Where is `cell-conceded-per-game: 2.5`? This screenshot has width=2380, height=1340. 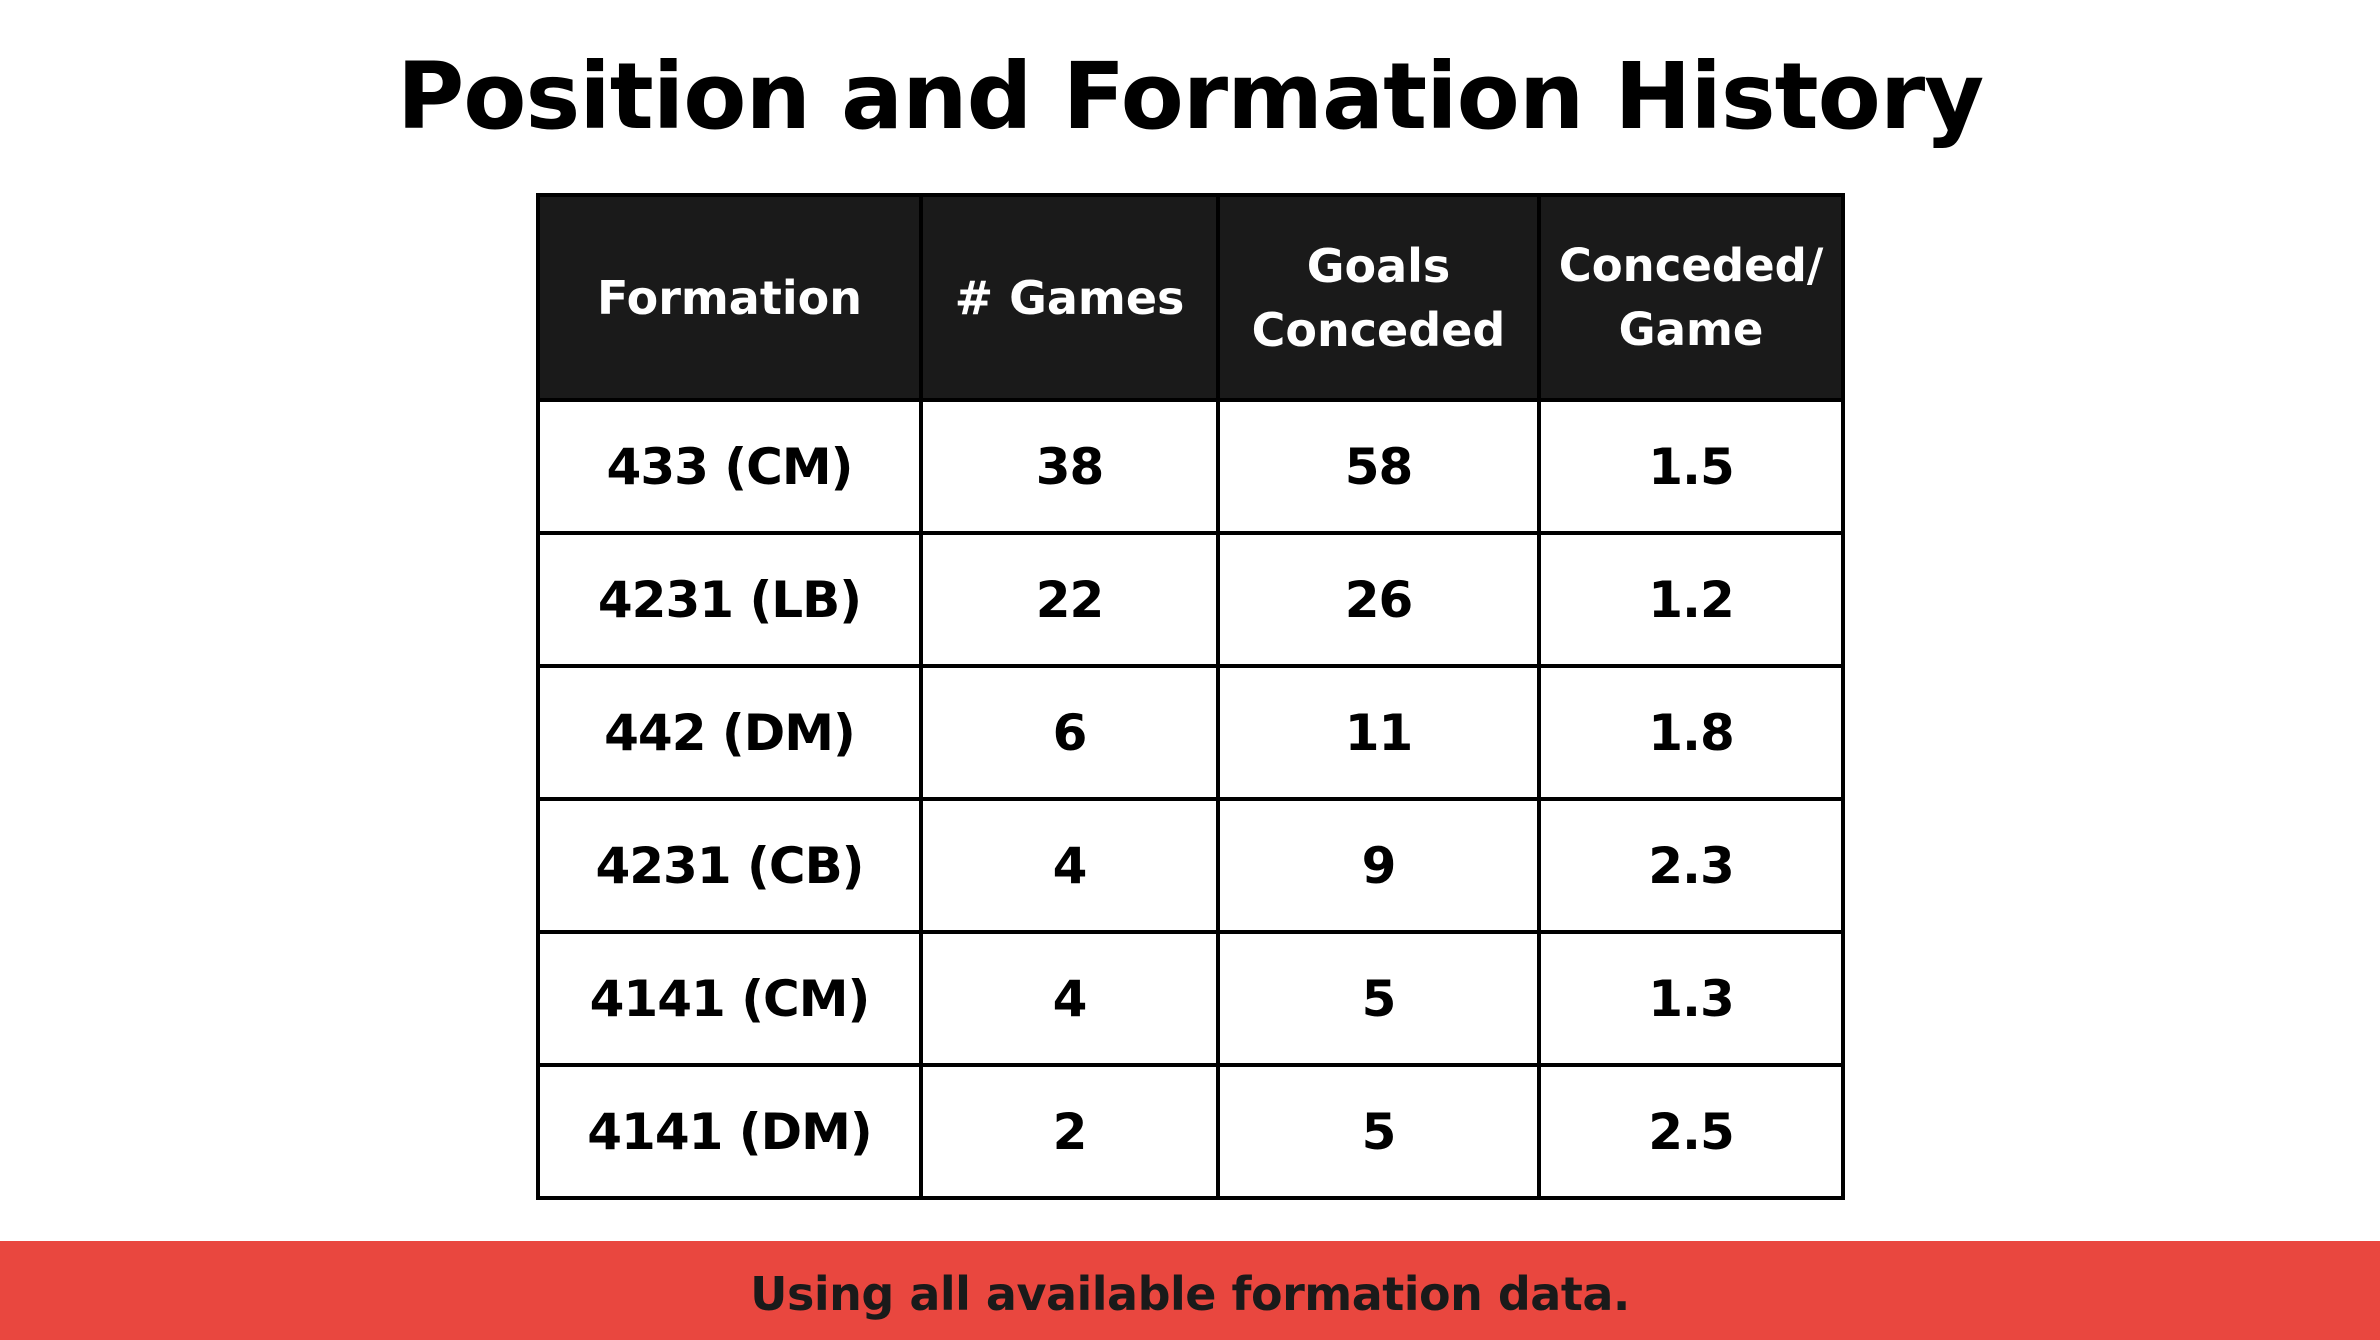
cell-conceded-per-game: 2.5 is located at coordinates (1691, 1131).